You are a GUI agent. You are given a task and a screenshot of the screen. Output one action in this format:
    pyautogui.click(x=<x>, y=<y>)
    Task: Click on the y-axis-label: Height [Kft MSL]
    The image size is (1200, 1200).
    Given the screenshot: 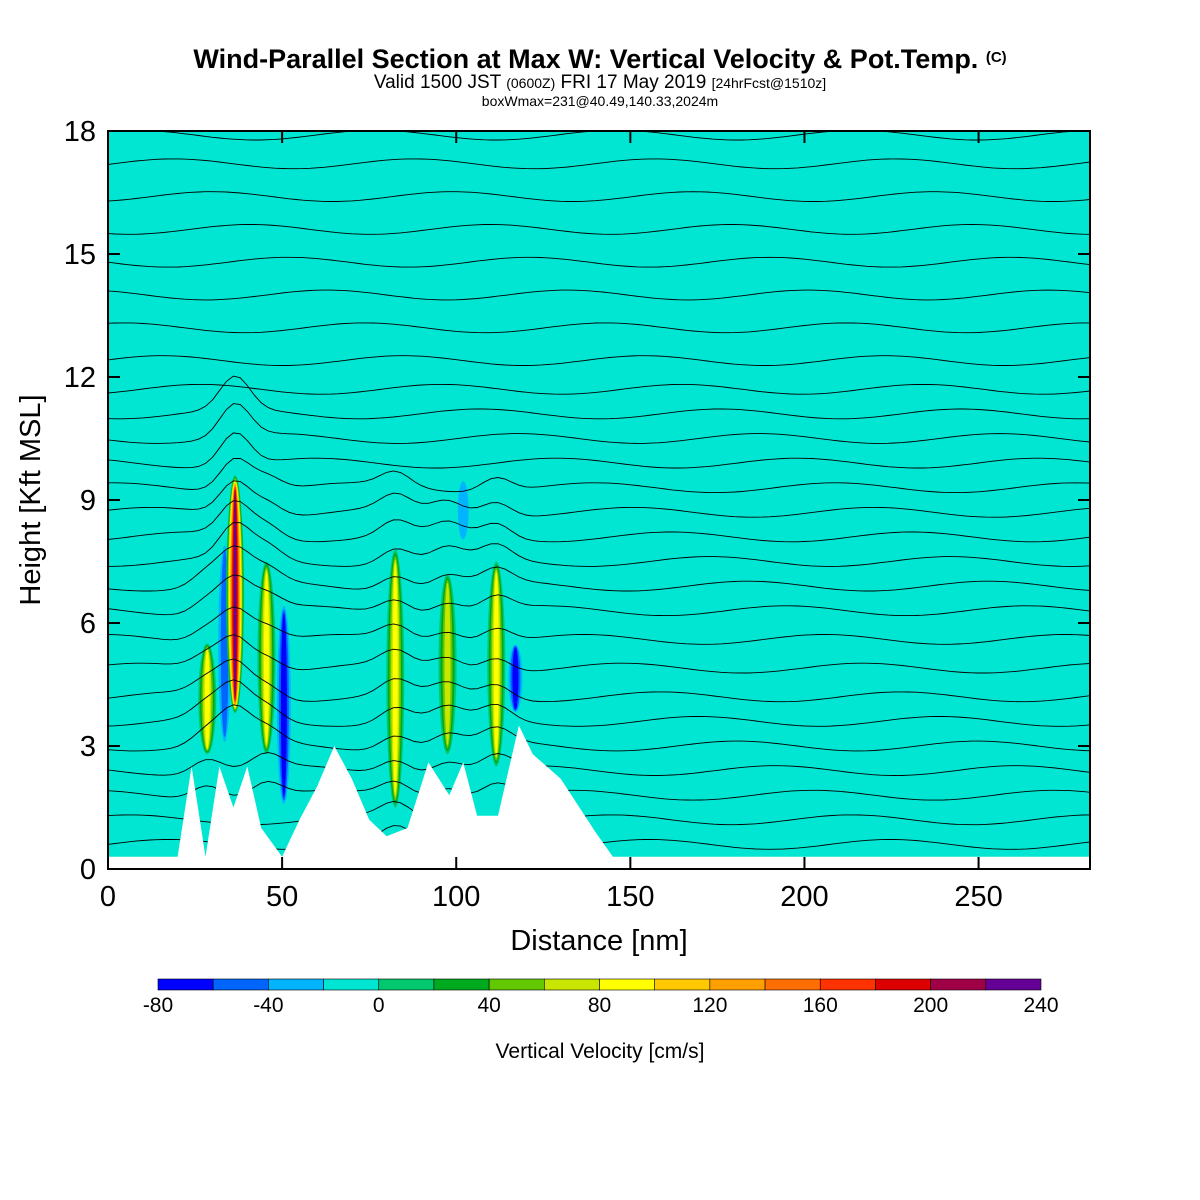 What is the action you would take?
    pyautogui.click(x=31, y=499)
    